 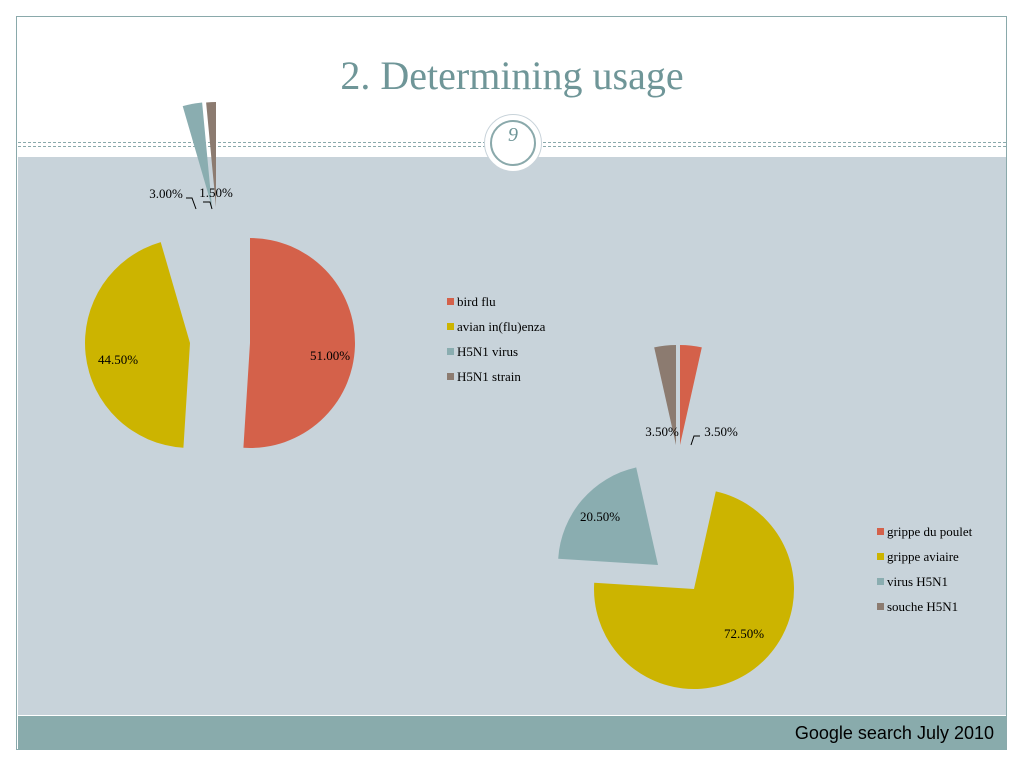 I want to click on slide-title: 2. Determining usage, so click(x=512, y=75).